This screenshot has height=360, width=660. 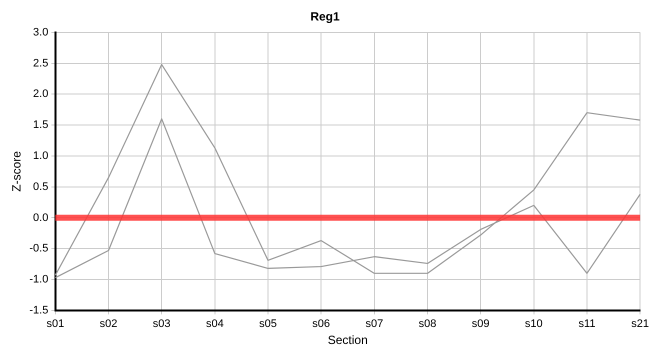 What do you see at coordinates (374, 324) in the screenshot?
I see `x-tick-label: s07` at bounding box center [374, 324].